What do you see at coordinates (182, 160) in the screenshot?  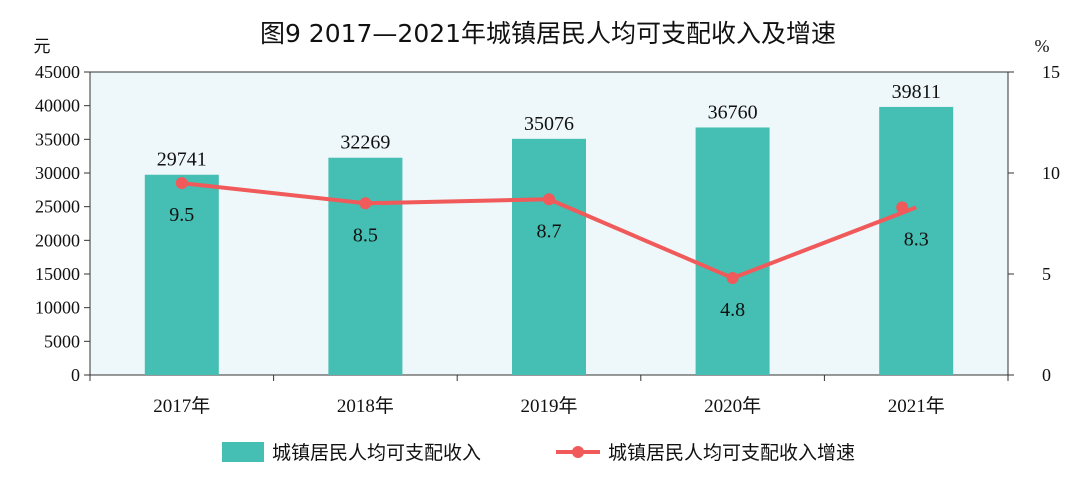 I see `income-bar-label: 29741` at bounding box center [182, 160].